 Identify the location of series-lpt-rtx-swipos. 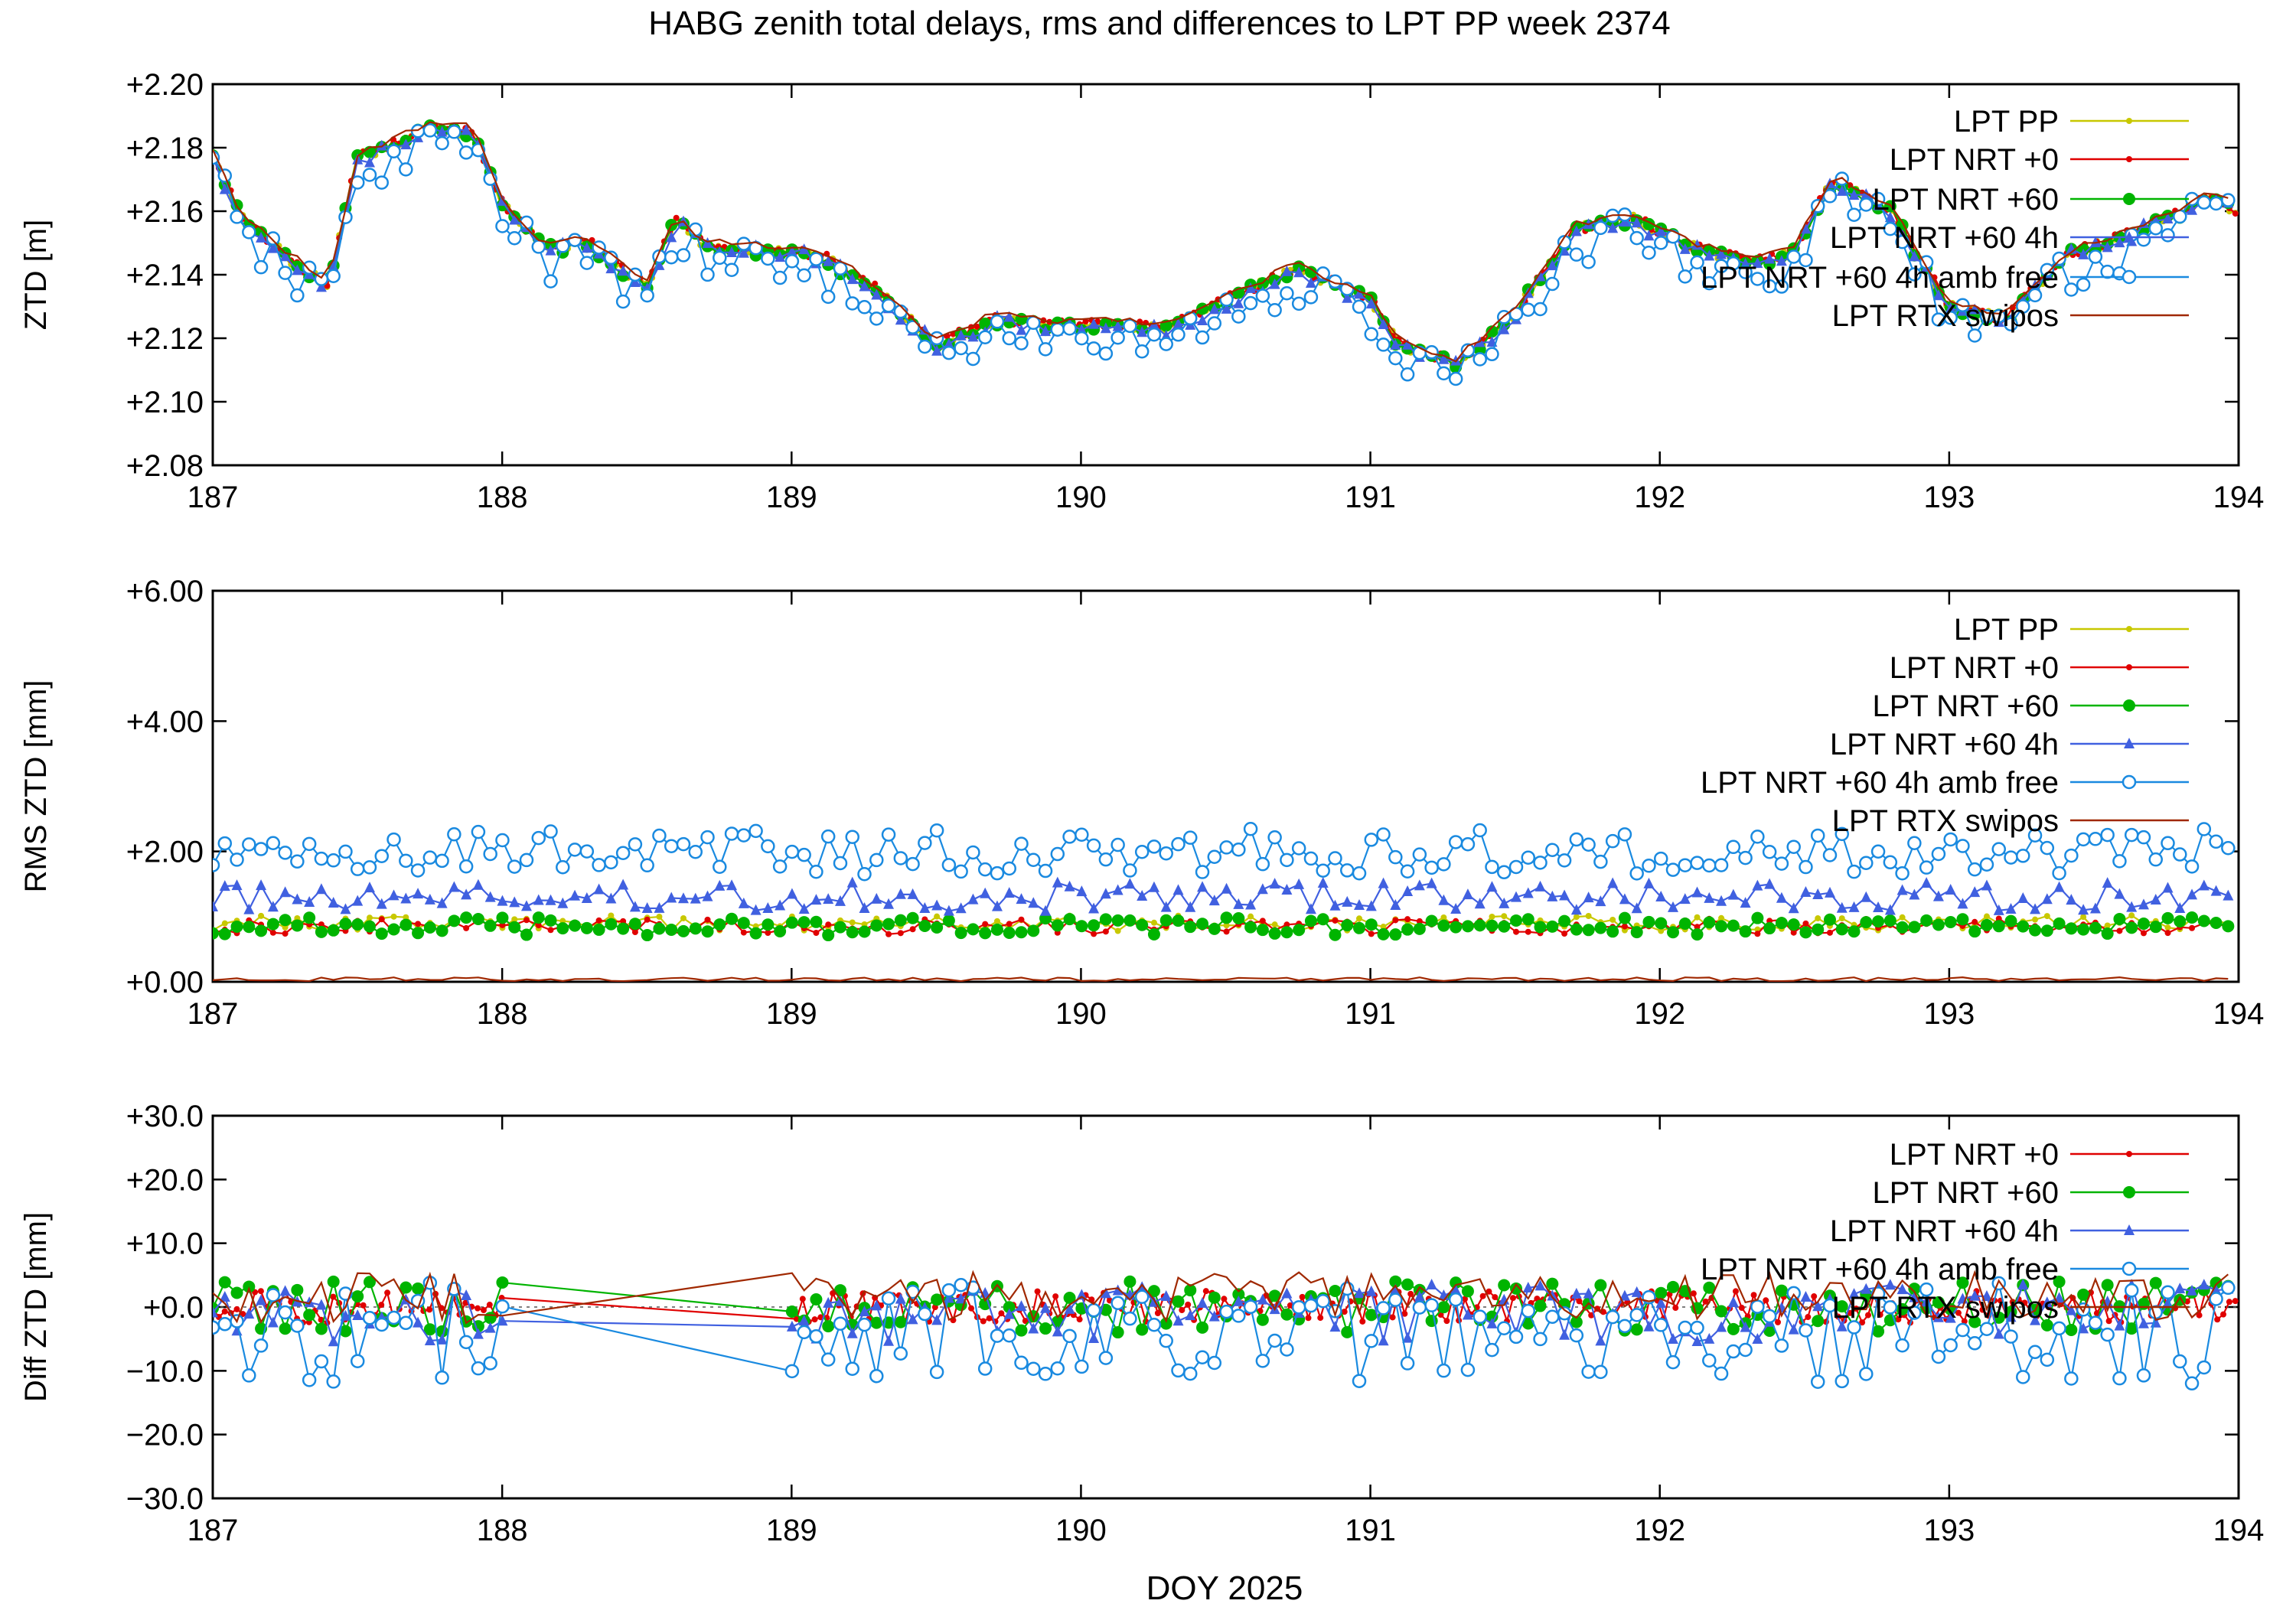
(1221, 1297).